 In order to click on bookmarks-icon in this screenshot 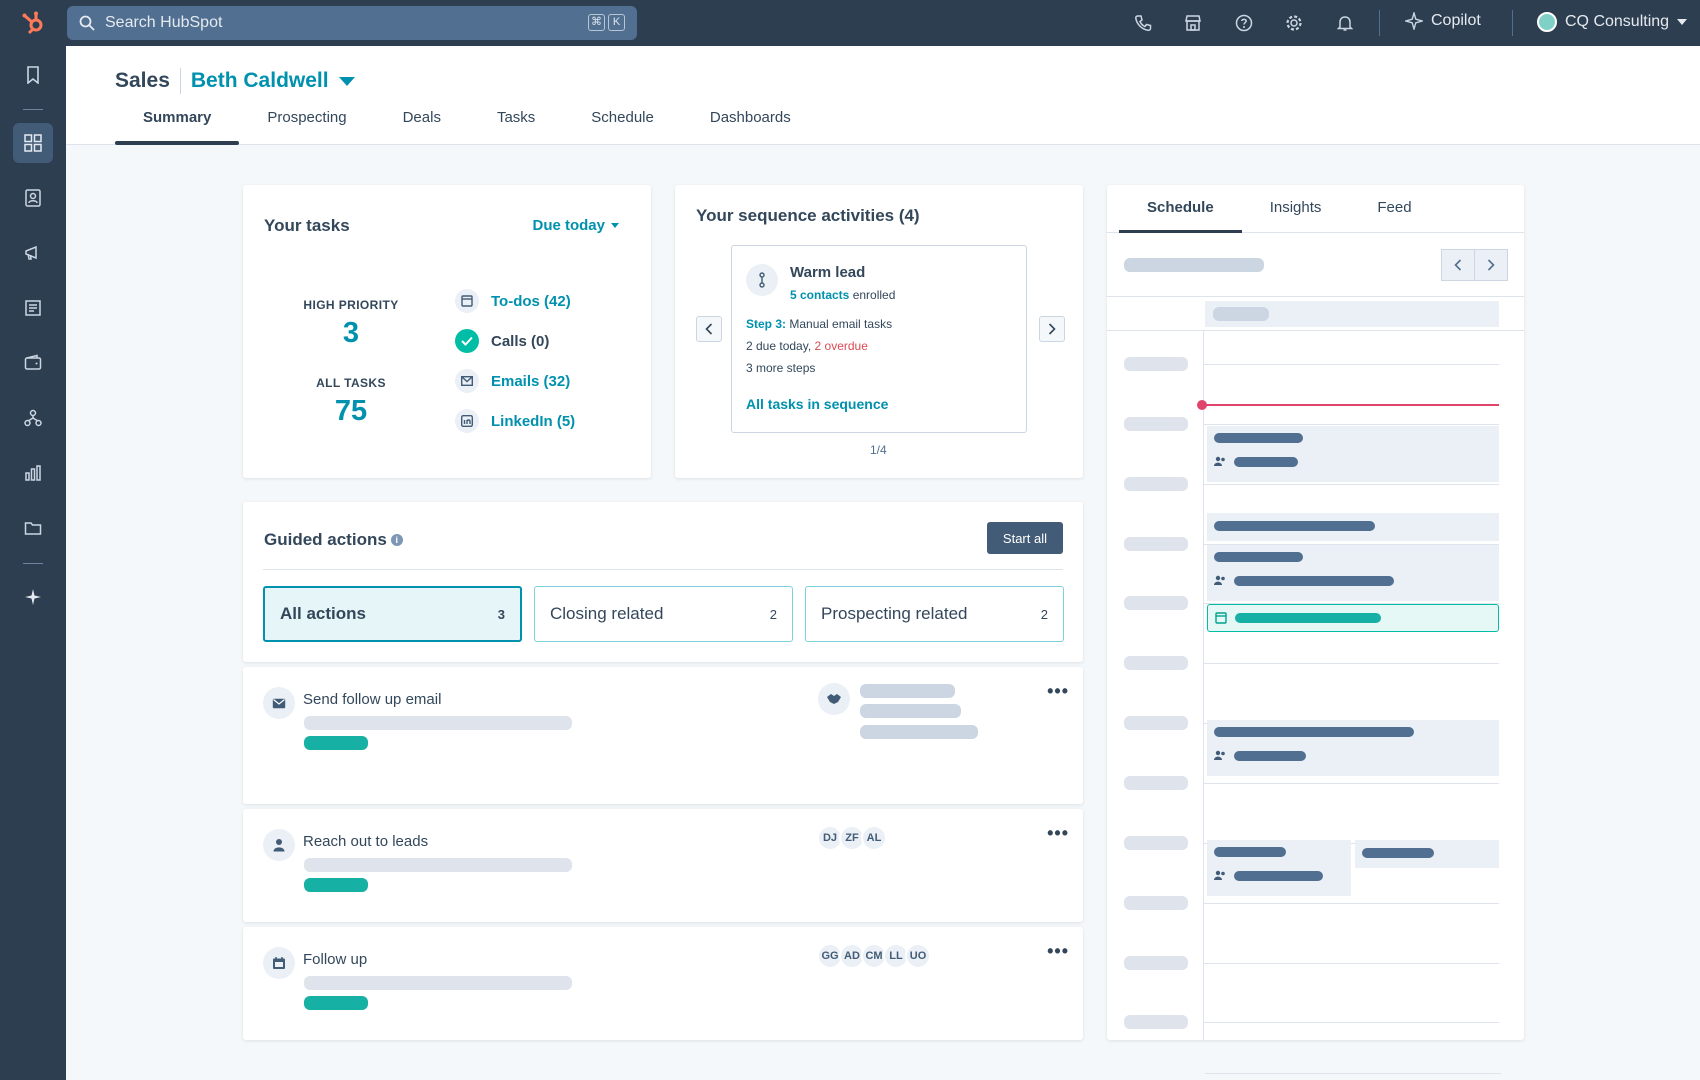, I will do `click(33, 75)`.